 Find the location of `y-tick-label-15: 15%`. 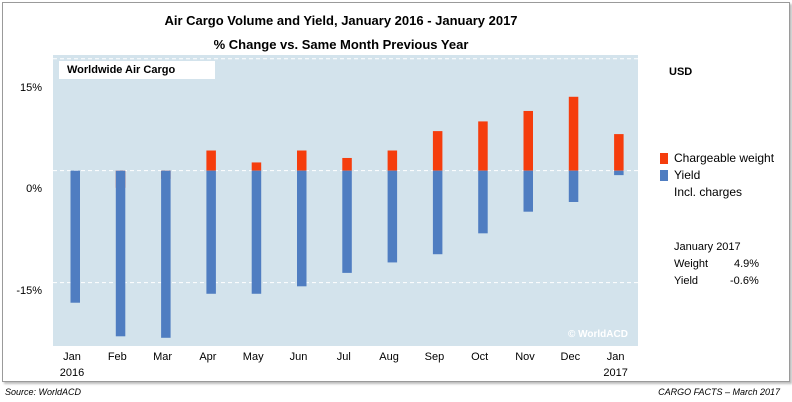

y-tick-label-15: 15% is located at coordinates (30, 88).